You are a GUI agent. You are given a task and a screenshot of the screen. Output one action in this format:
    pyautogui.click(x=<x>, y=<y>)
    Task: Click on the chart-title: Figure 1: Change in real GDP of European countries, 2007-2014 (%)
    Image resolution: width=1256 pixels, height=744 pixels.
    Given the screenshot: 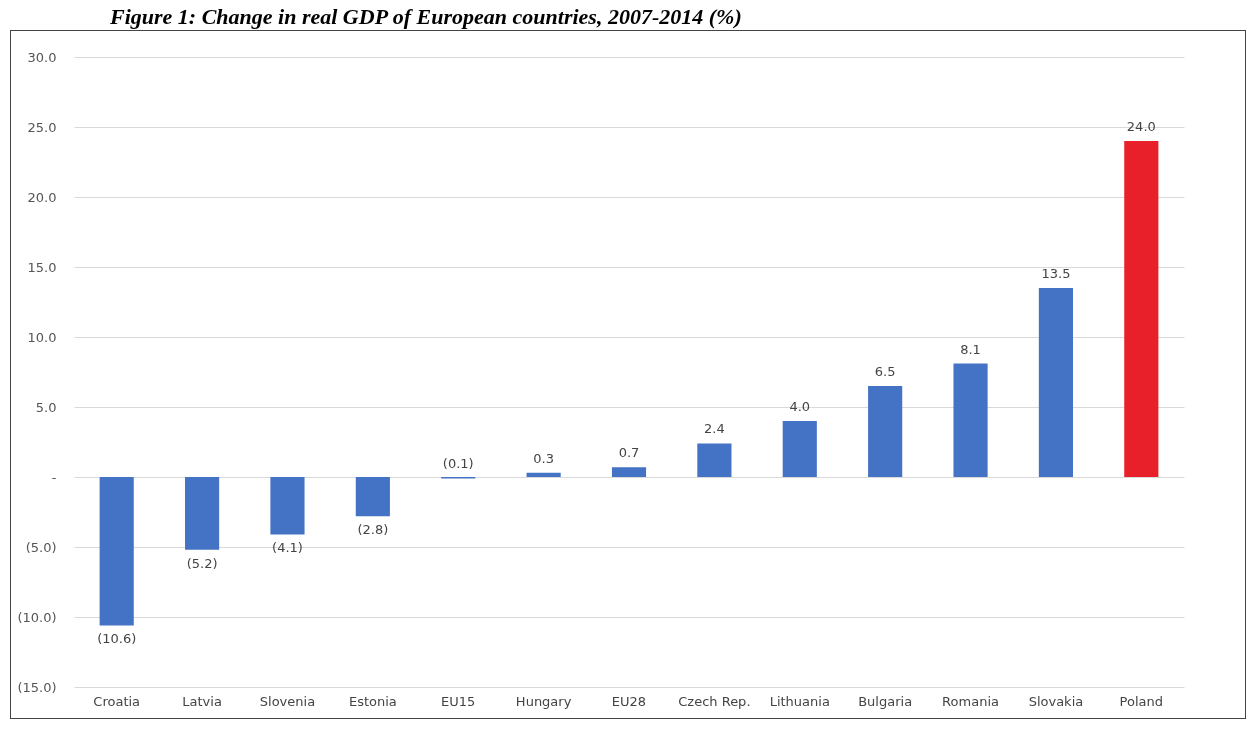 What is the action you would take?
    pyautogui.click(x=426, y=16)
    